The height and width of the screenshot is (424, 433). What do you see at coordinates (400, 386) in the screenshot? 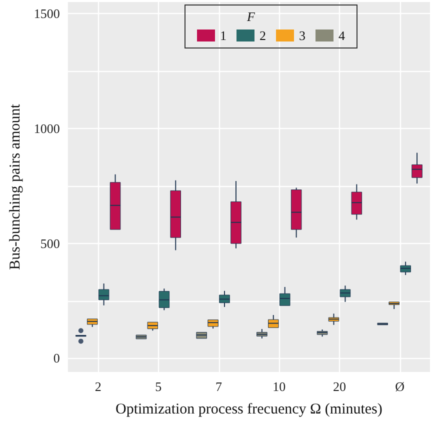
I see `x-tick-label: Ø` at bounding box center [400, 386].